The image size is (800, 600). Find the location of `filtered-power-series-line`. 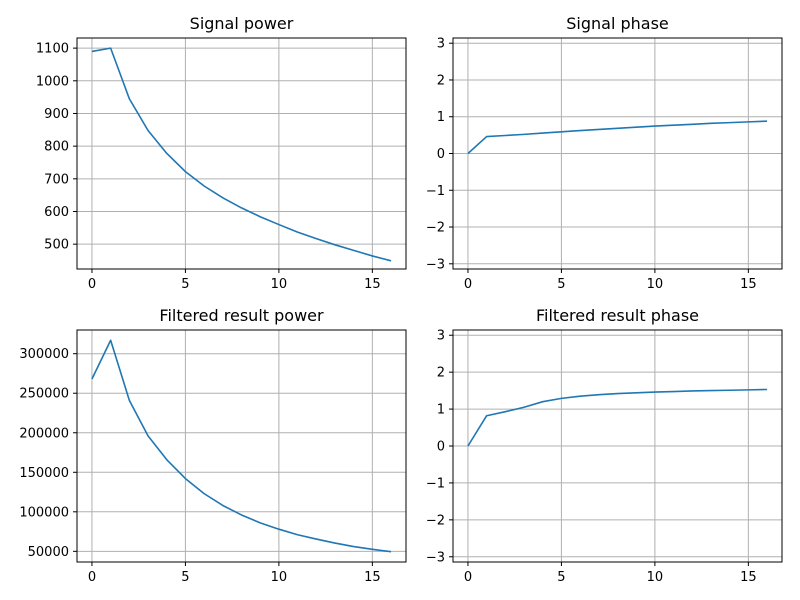

filtered-power-series-line is located at coordinates (241, 446).